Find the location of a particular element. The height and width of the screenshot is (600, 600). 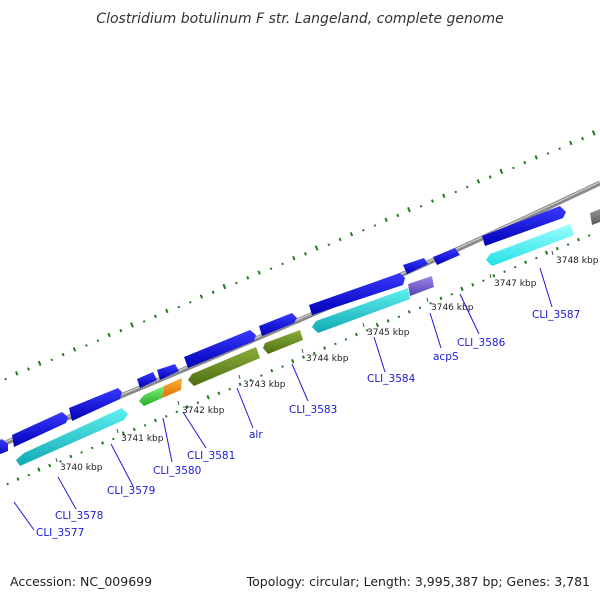

gene-label: CLI_3581 is located at coordinates (211, 456).